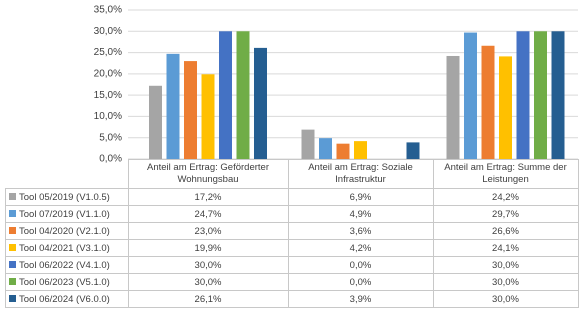 The width and height of the screenshot is (582, 312). I want to click on series-row: Tool 04/2021 (V3.1.0) 19,9% 4,2% 24,1%, so click(292, 248).